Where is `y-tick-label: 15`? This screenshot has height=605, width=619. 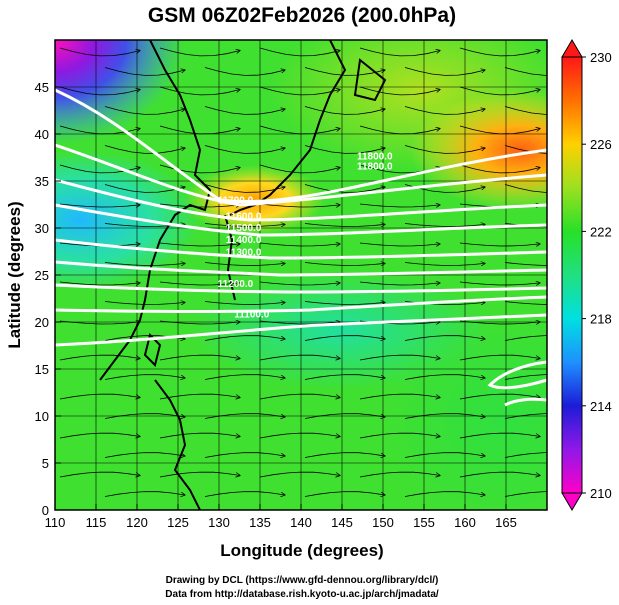 y-tick-label: 15 is located at coordinates (42, 369).